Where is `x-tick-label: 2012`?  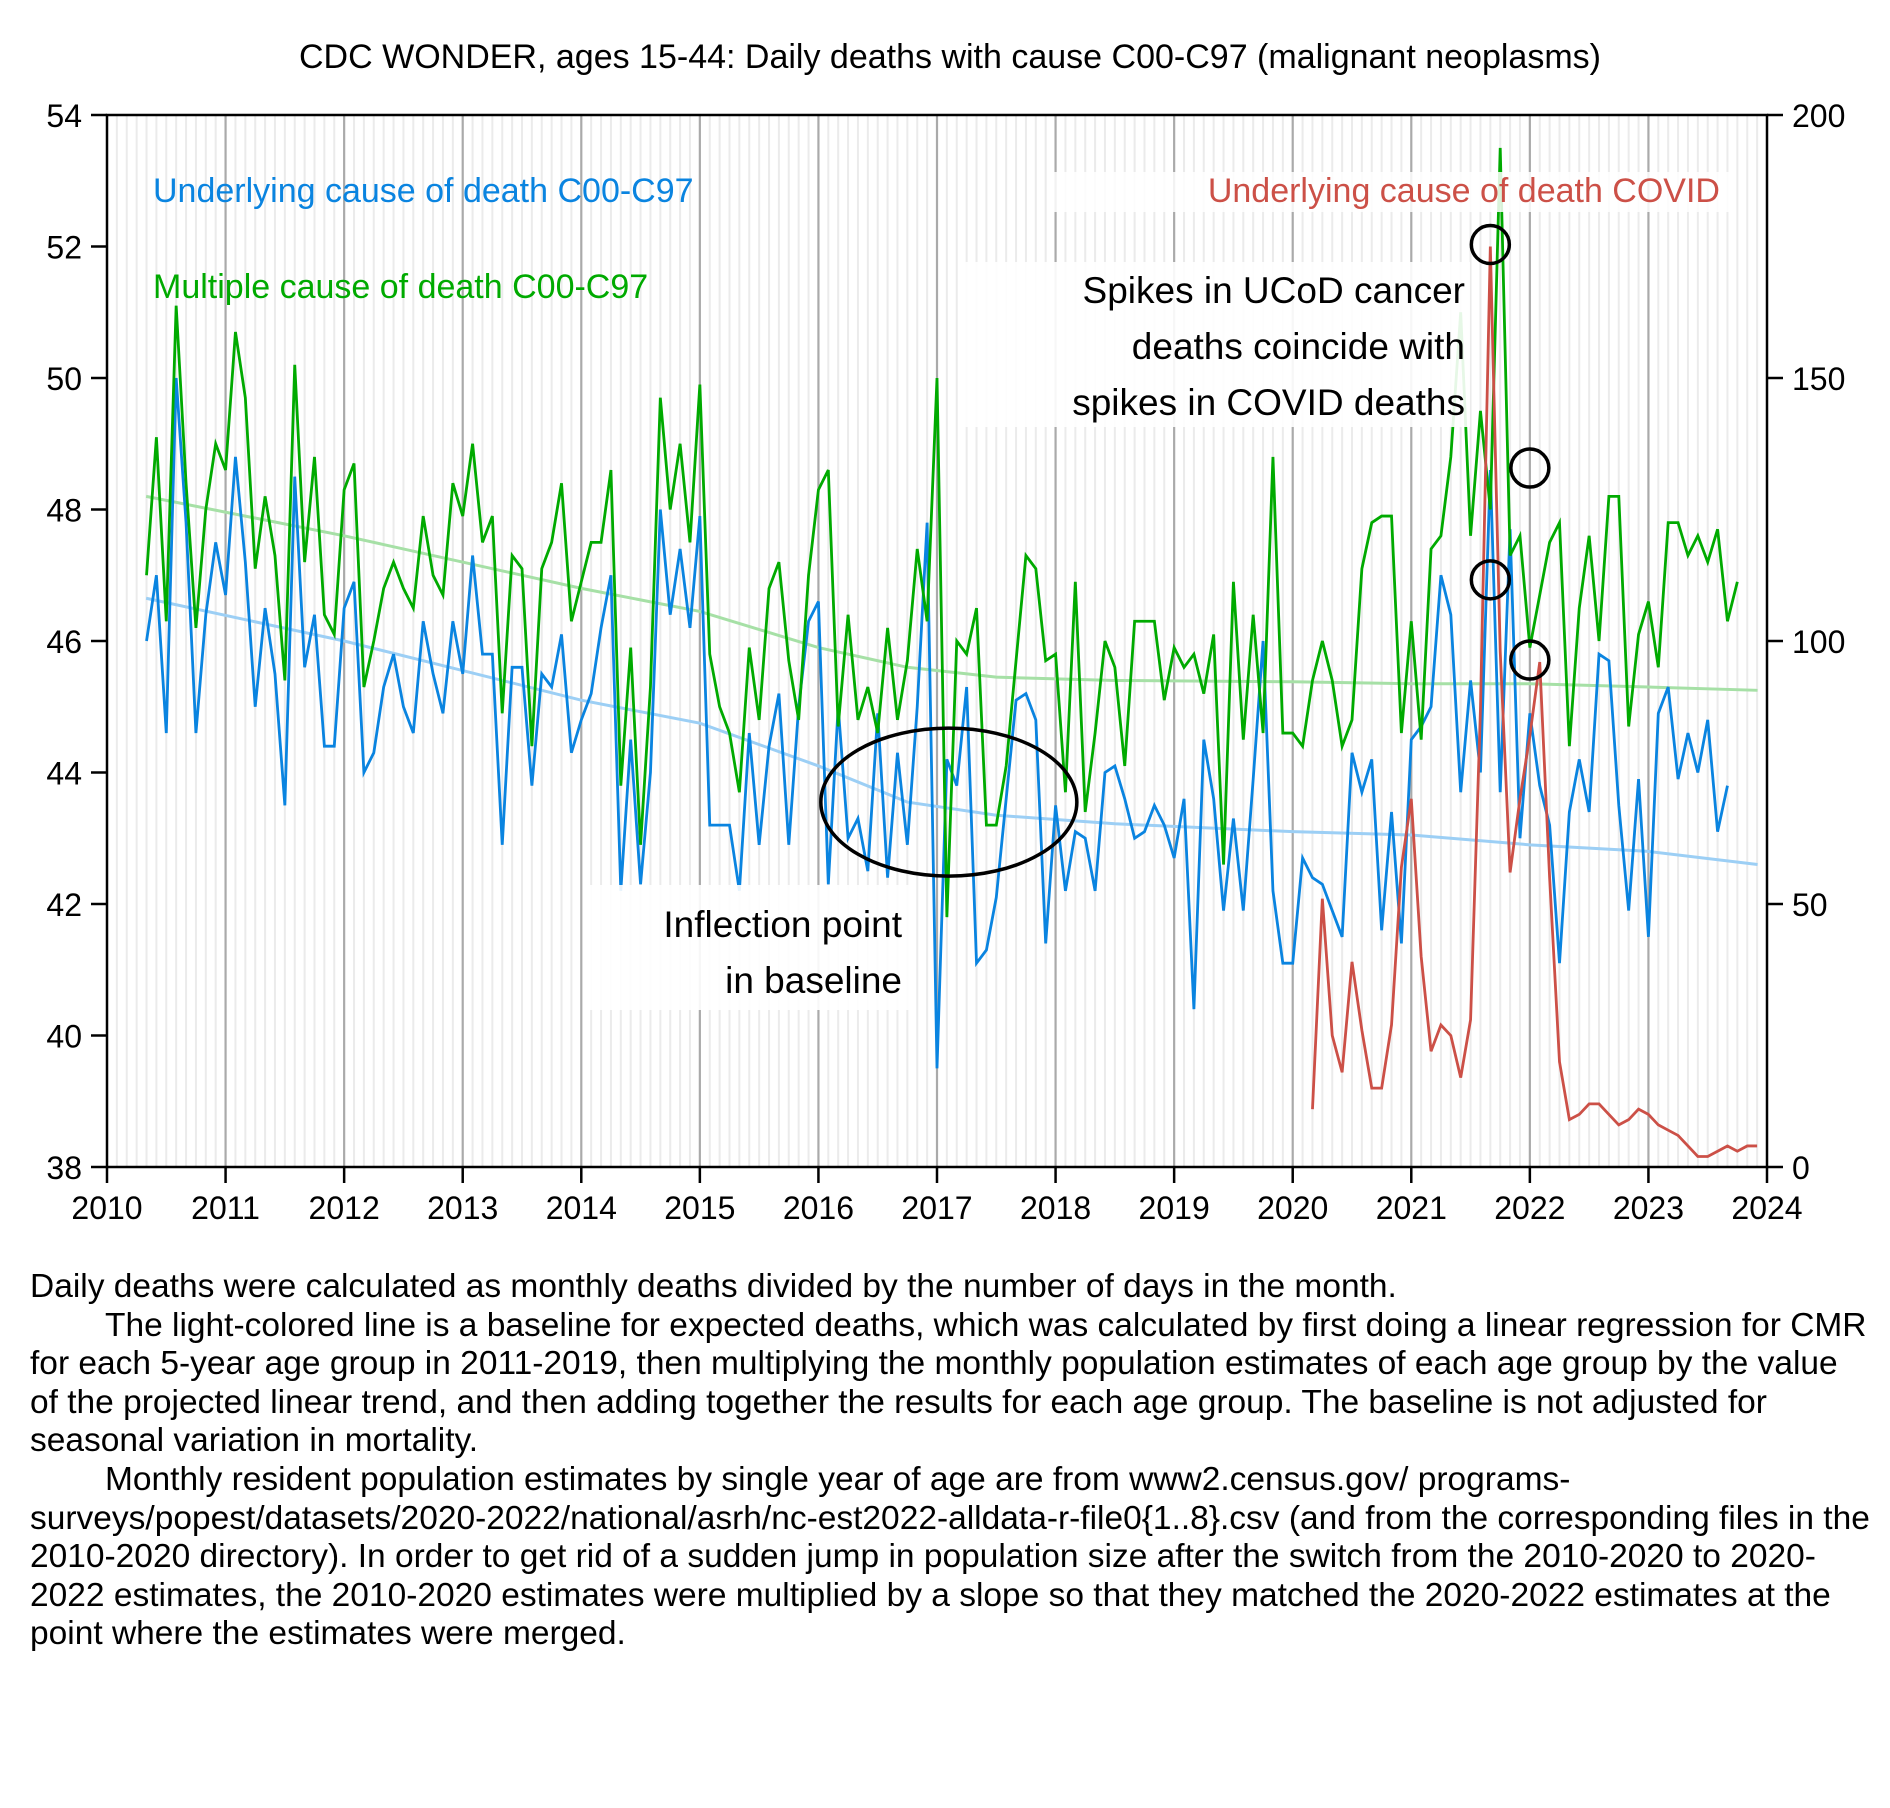 x-tick-label: 2012 is located at coordinates (344, 1208).